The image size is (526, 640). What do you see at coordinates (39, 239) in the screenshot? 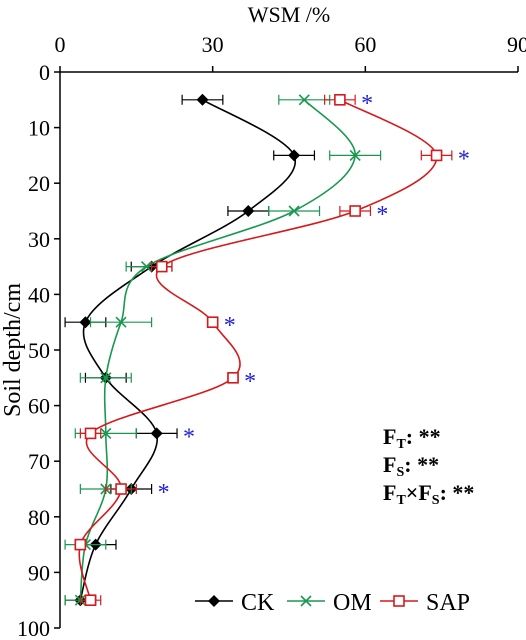
I see `y-tick-label: 30` at bounding box center [39, 239].